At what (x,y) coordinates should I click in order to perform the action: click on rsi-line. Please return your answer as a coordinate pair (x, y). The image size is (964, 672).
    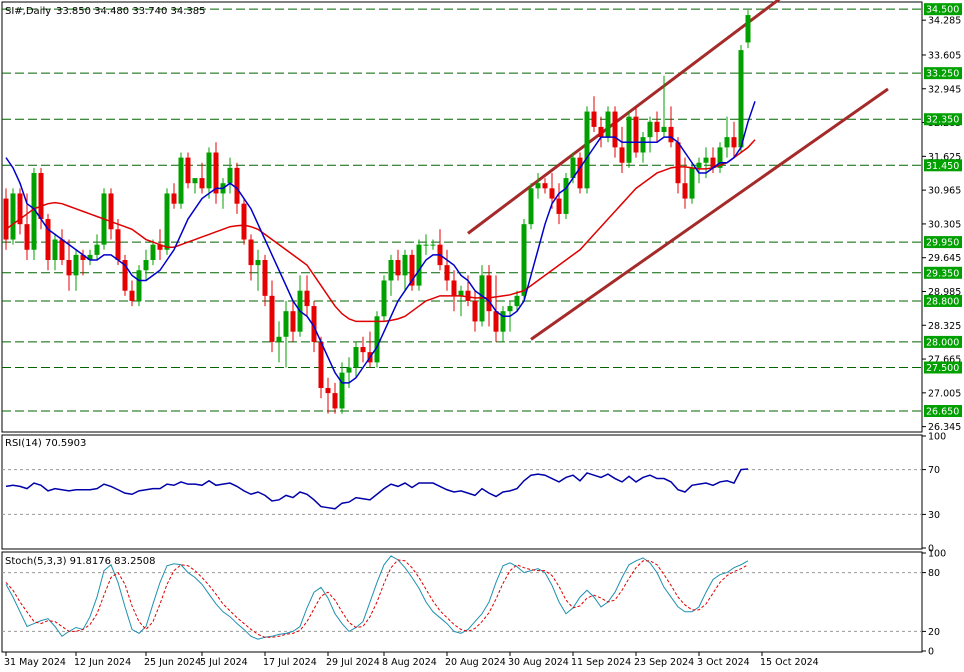
    Looking at the image, I should click on (377, 489).